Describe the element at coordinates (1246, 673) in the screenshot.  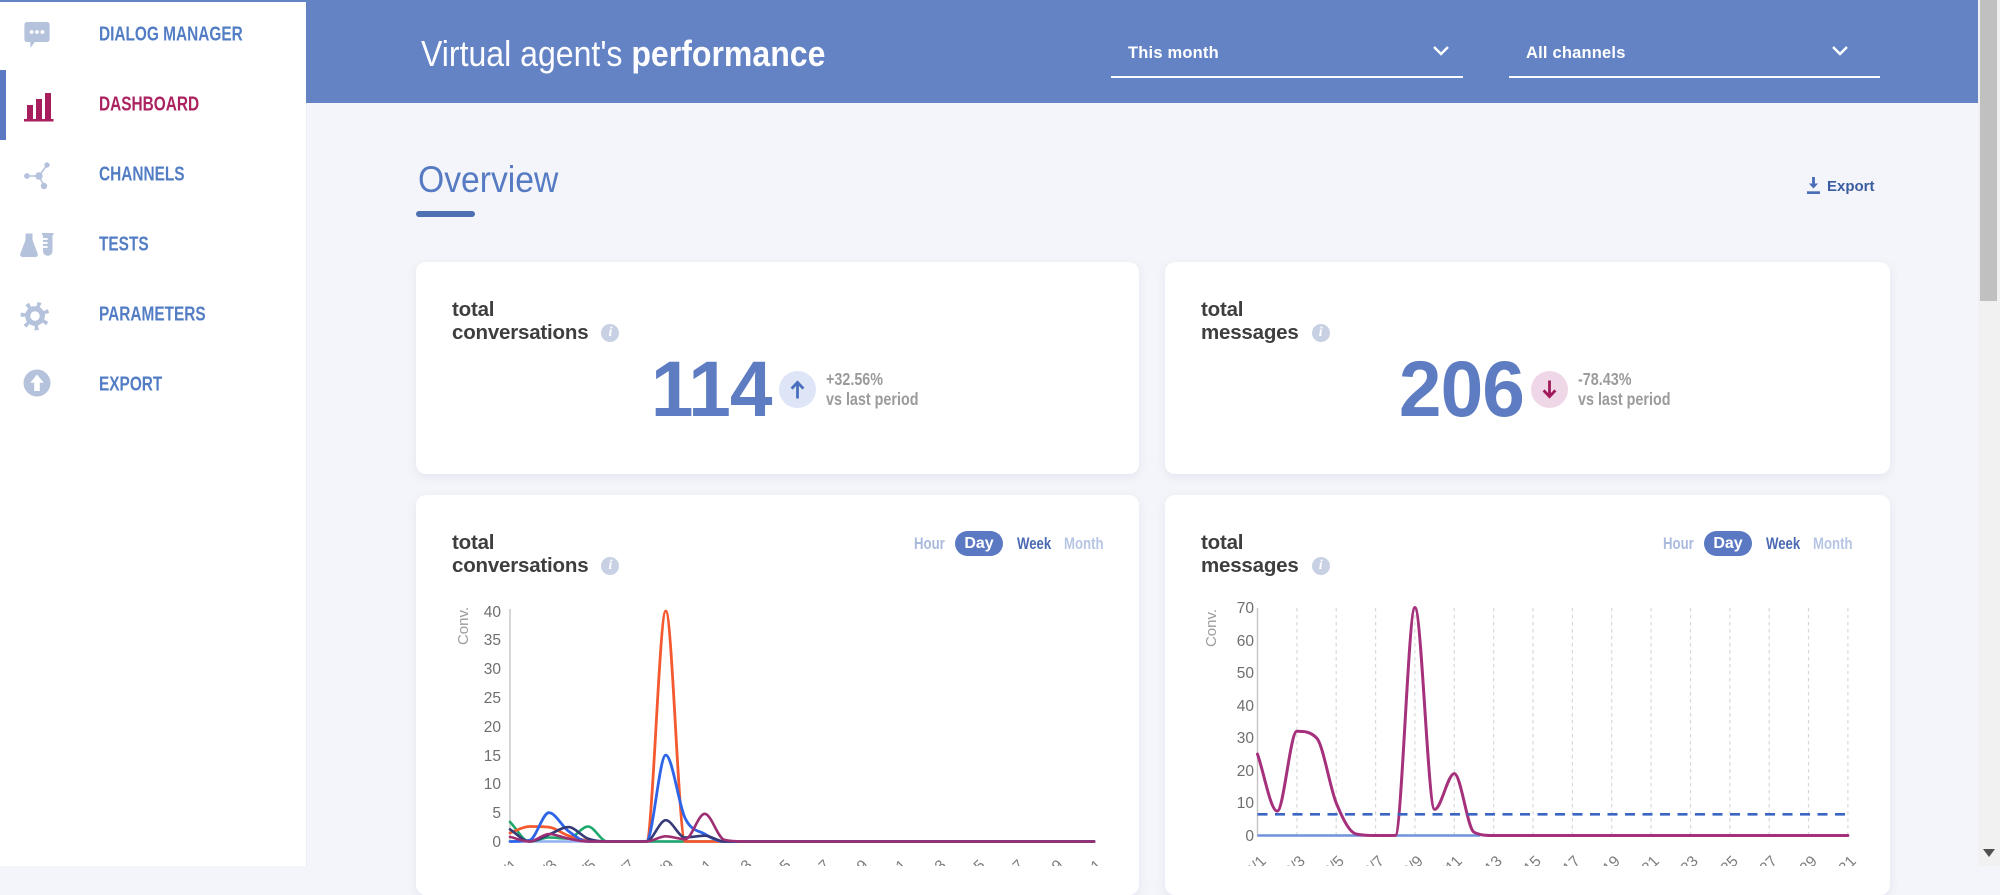
I see `svg-text: 50` at that location.